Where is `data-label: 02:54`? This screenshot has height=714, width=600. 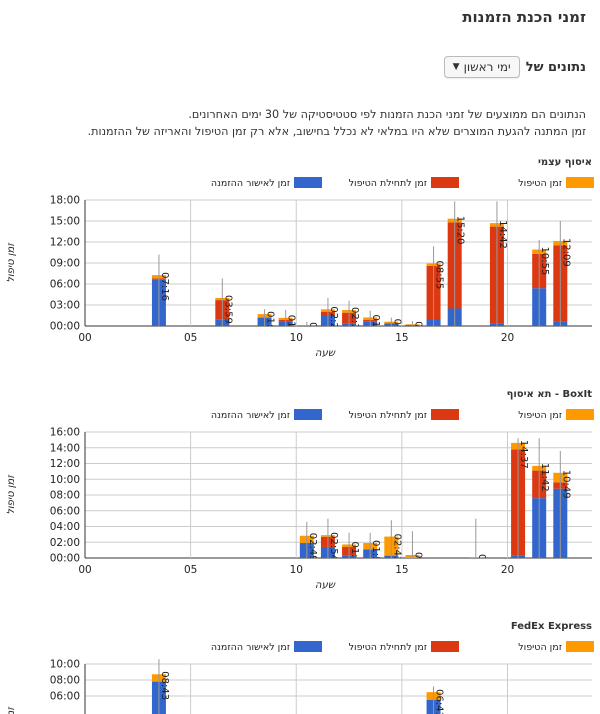 data-label: 02:54 is located at coordinates (333, 546).